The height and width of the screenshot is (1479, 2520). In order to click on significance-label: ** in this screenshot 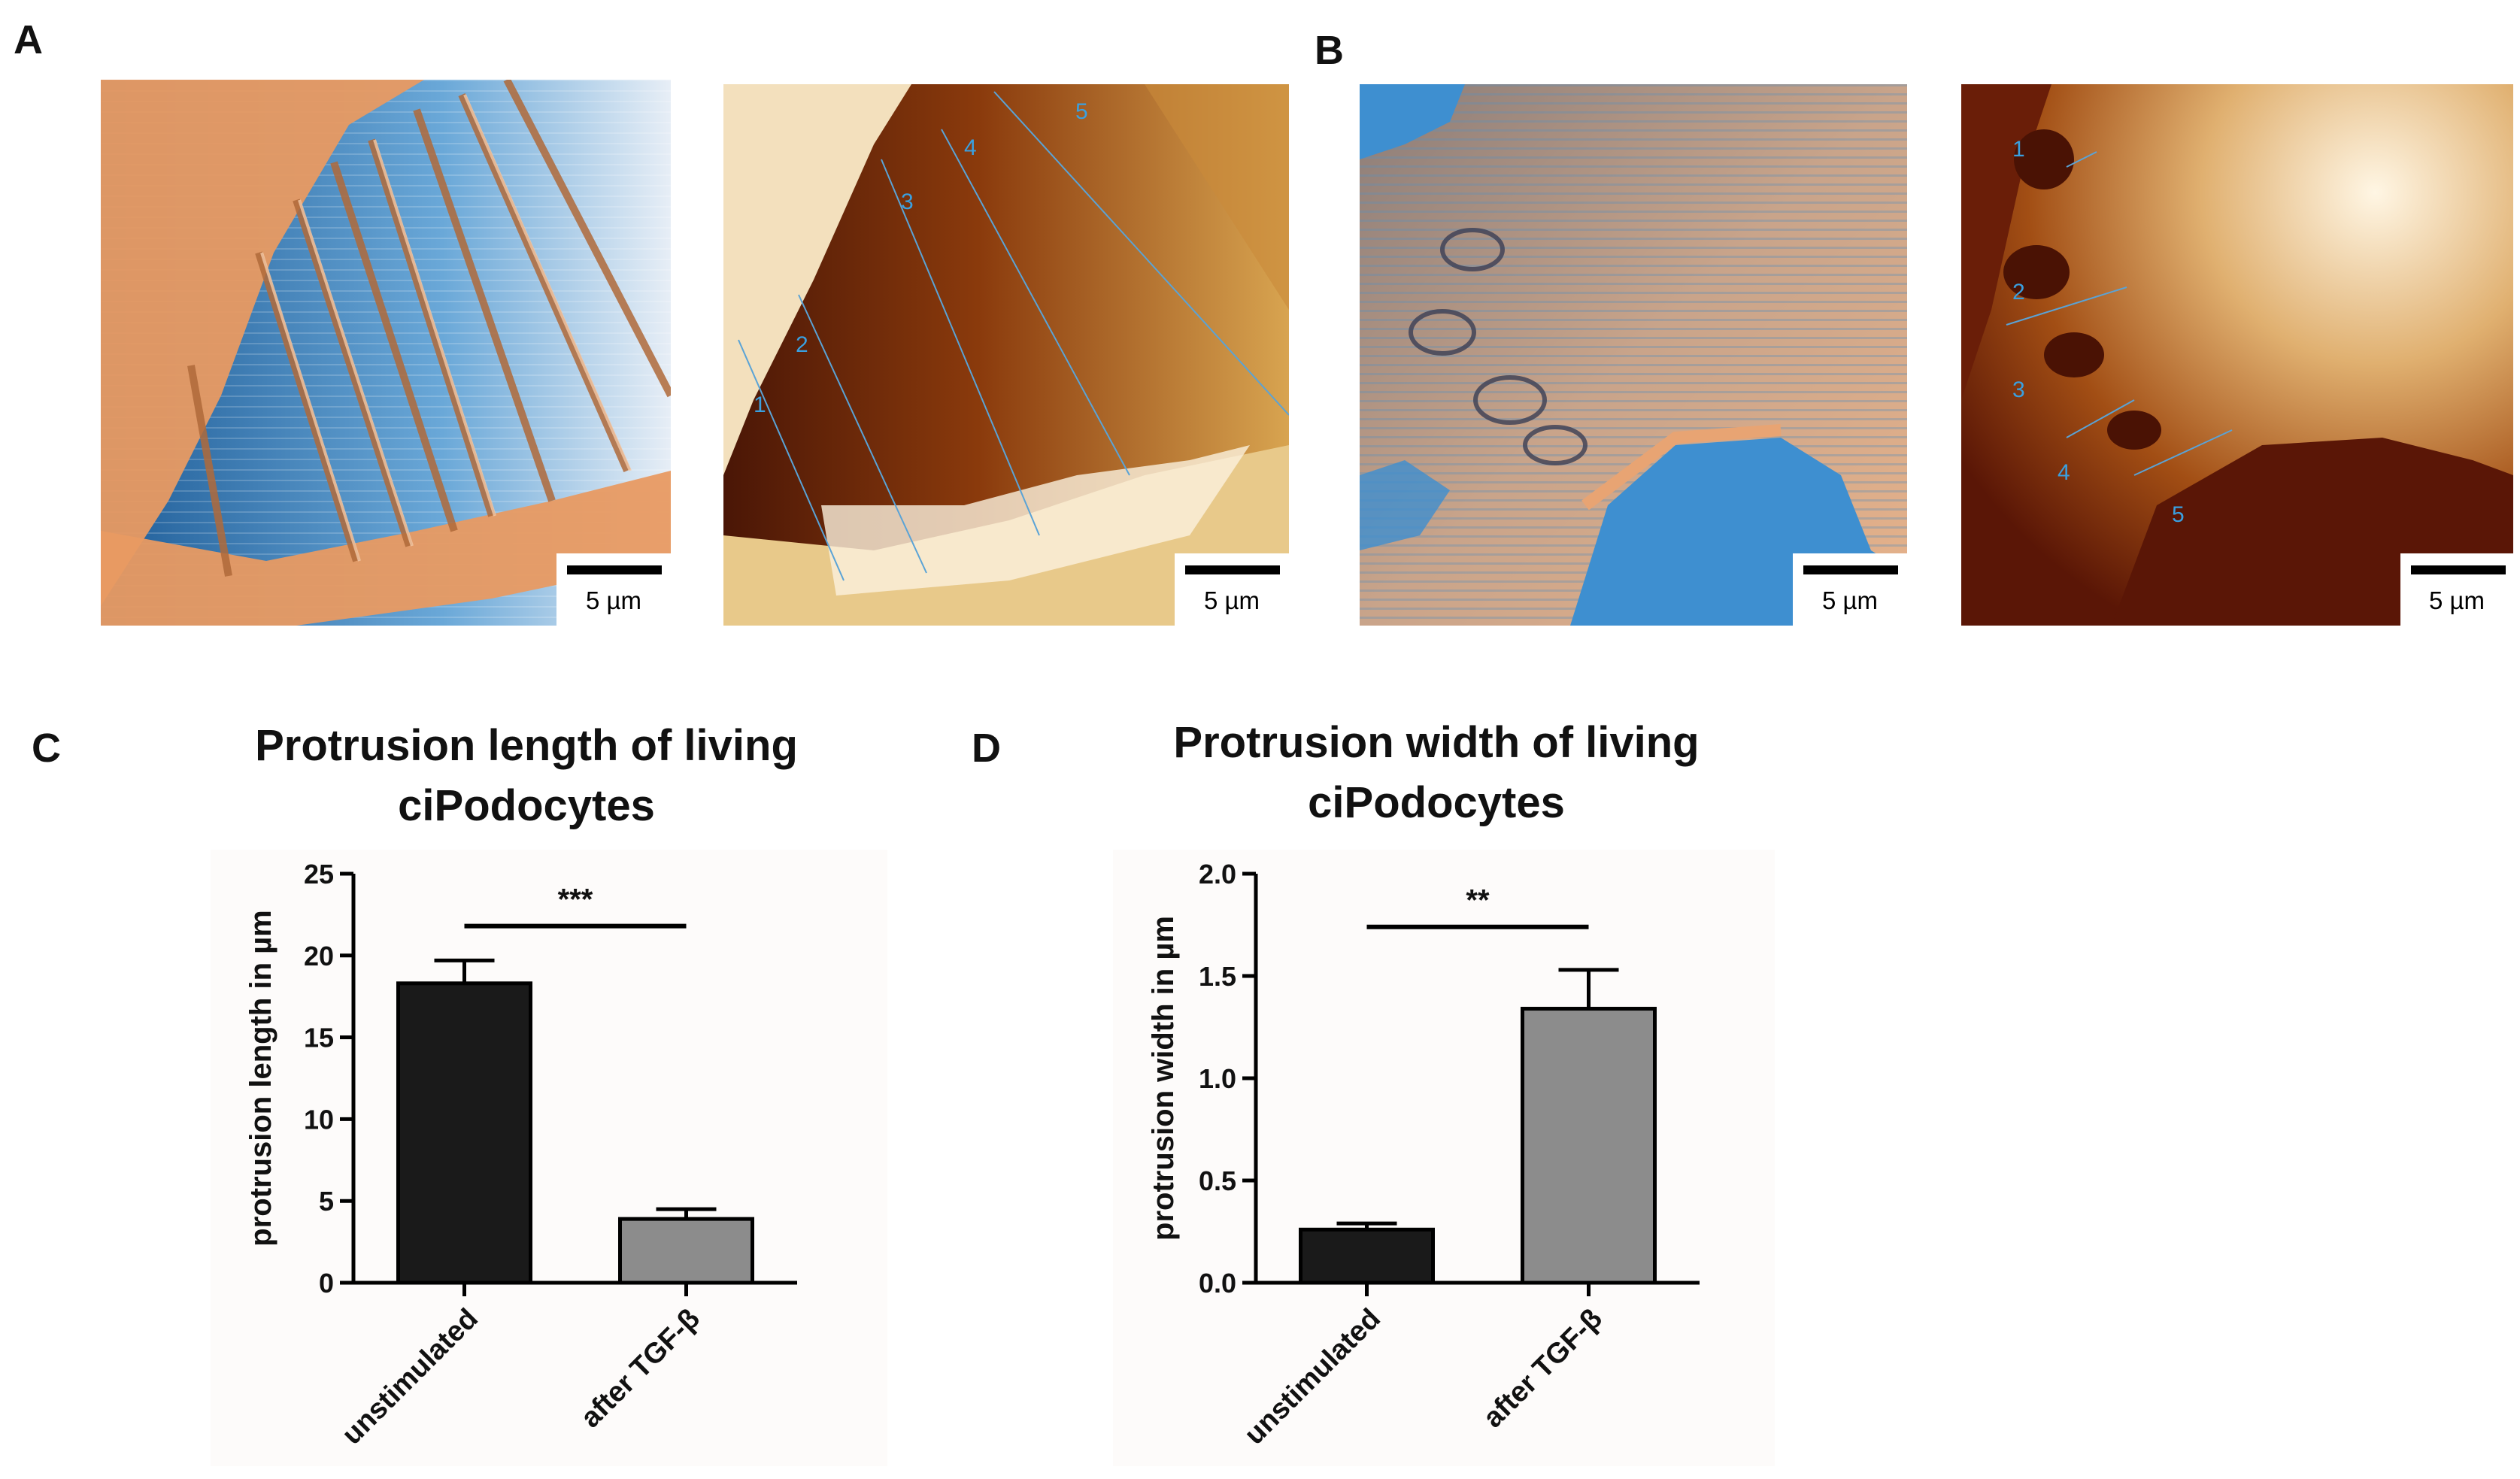, I will do `click(1478, 901)`.